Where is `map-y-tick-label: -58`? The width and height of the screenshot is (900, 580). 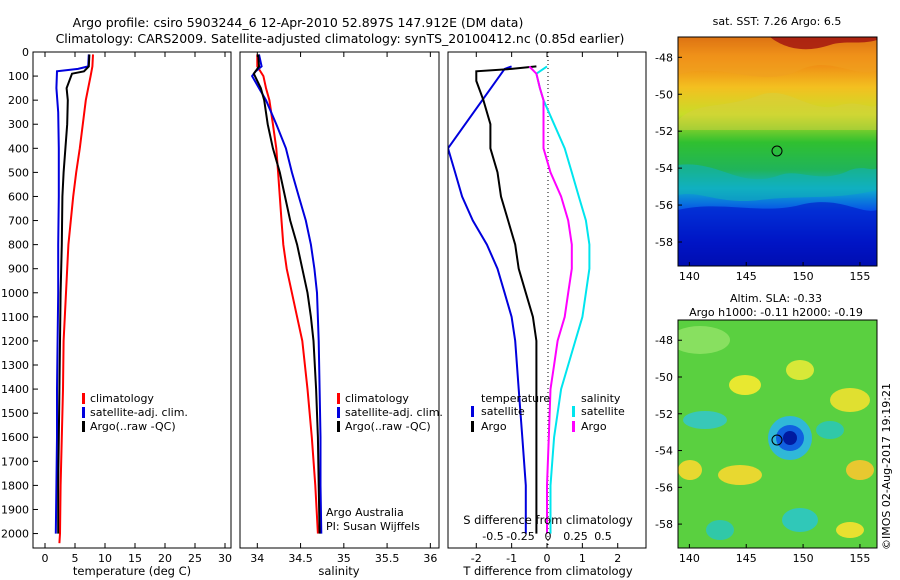 map-y-tick-label: -58 is located at coordinates (664, 242).